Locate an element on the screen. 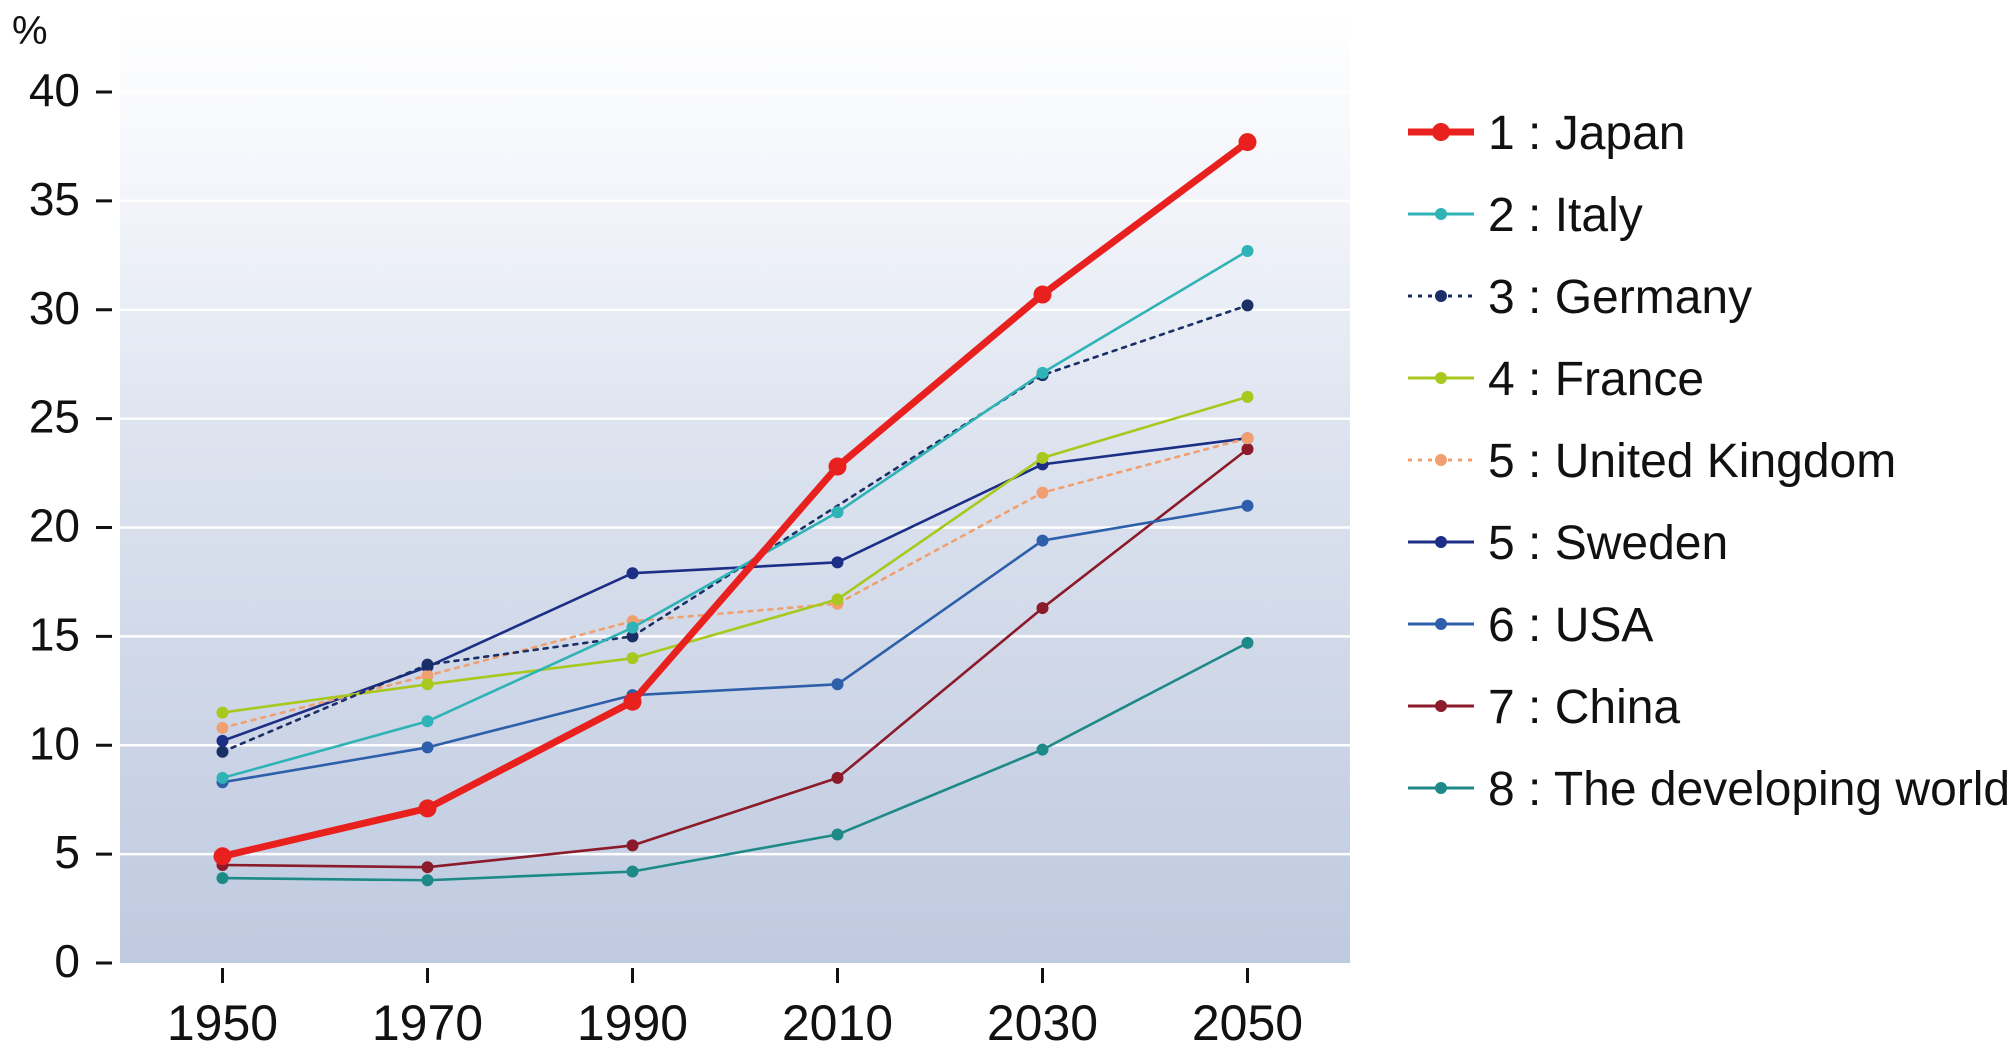 The height and width of the screenshot is (1048, 2011). legend-label: 6 : USA is located at coordinates (1570, 625).